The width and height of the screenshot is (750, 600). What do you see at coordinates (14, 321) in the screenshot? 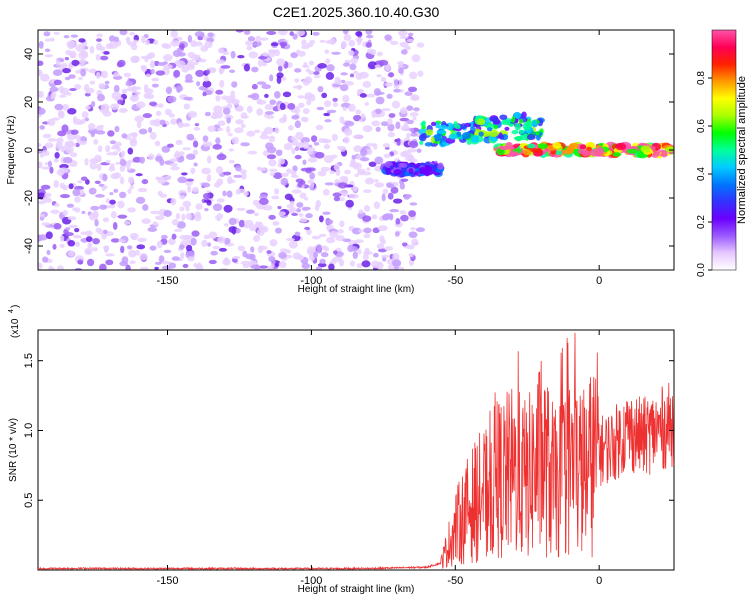
I see `y-multiplier: (x10 4 )` at bounding box center [14, 321].